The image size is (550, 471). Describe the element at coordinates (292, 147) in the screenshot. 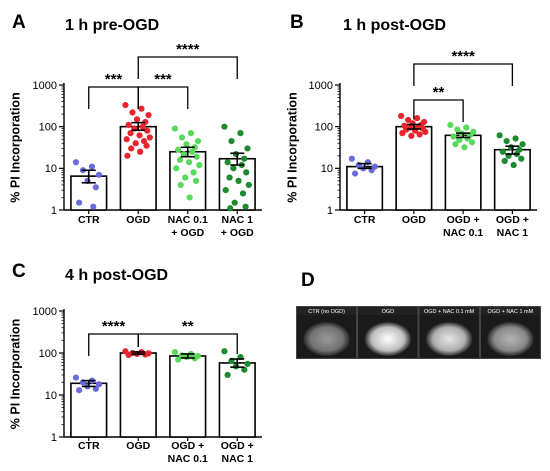

I see `y-axis-label: % PI Incorporation` at that location.